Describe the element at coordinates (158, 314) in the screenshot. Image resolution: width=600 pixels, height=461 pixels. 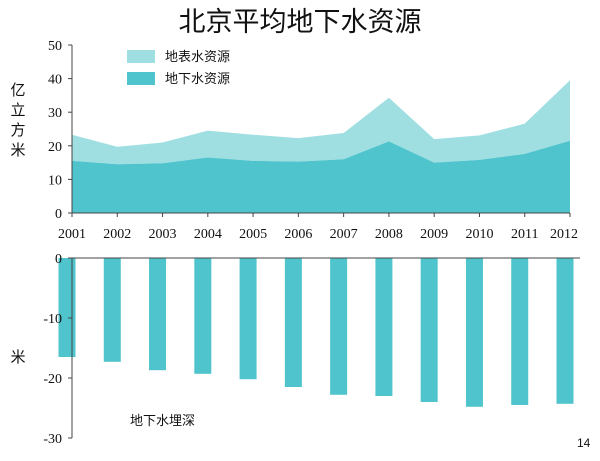
I see `bar-2003` at that location.